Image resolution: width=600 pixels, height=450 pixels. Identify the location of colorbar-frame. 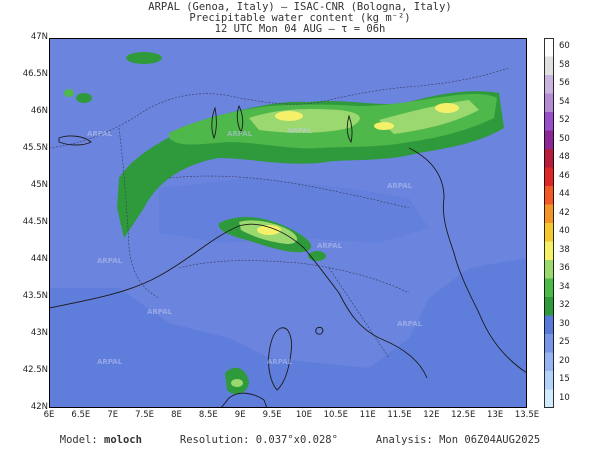
(549, 223).